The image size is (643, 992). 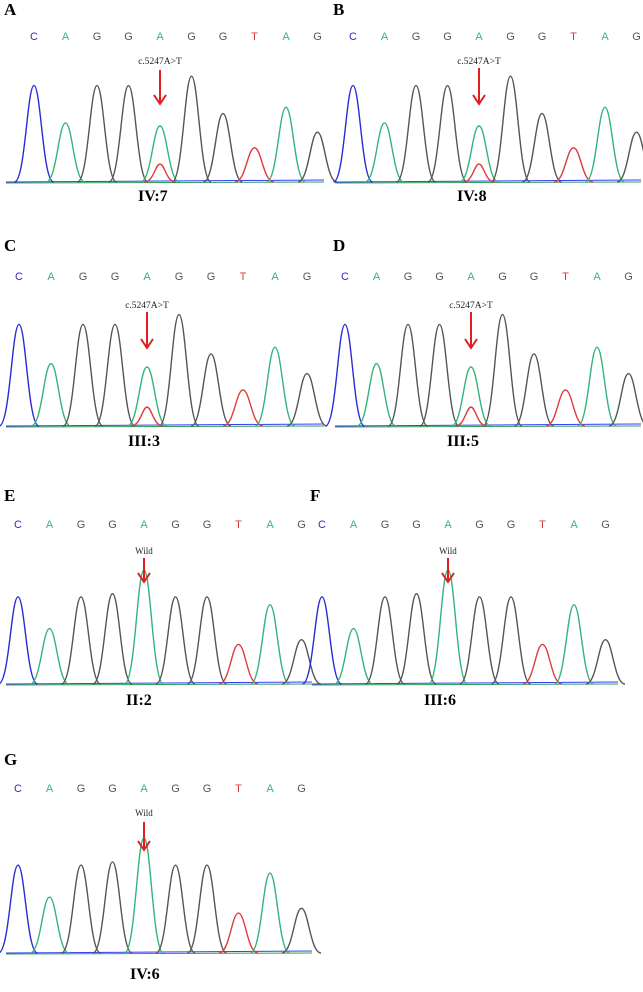 I want to click on base-call-t: T, so click(x=238, y=525).